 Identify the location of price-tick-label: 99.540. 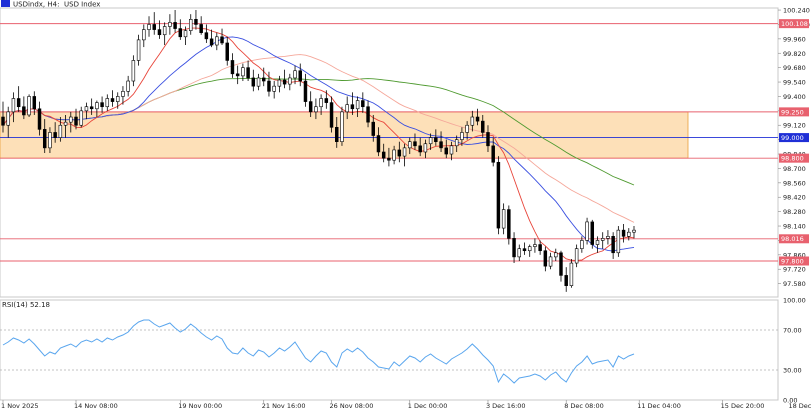
(794, 83).